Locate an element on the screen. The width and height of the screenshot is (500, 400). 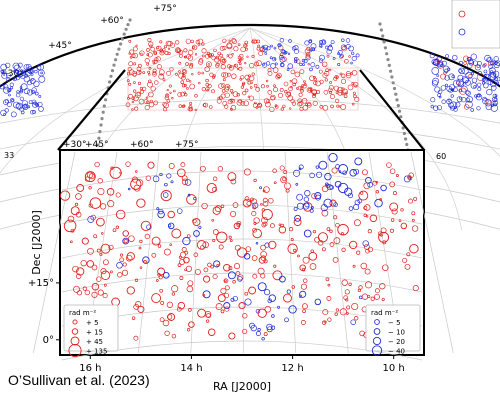
citation: O’Sullivan et al. (2023) is located at coordinates (79, 380).